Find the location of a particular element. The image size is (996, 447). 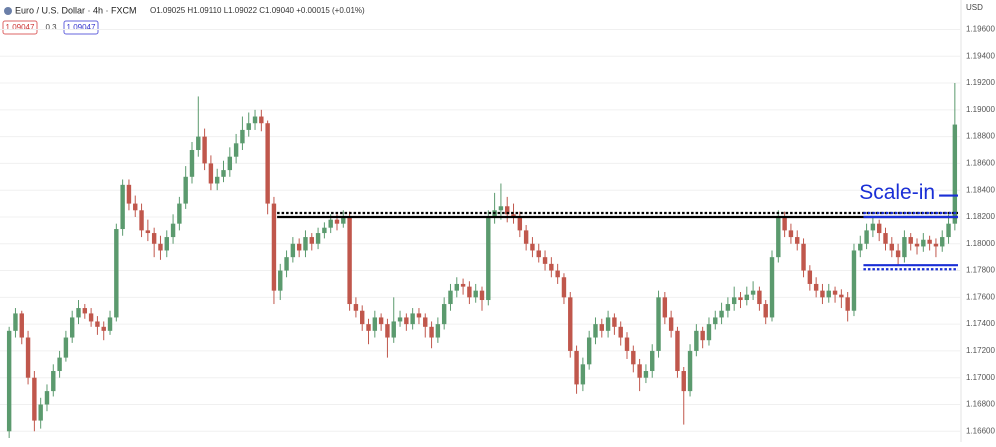

bid-box is located at coordinates (20, 27).